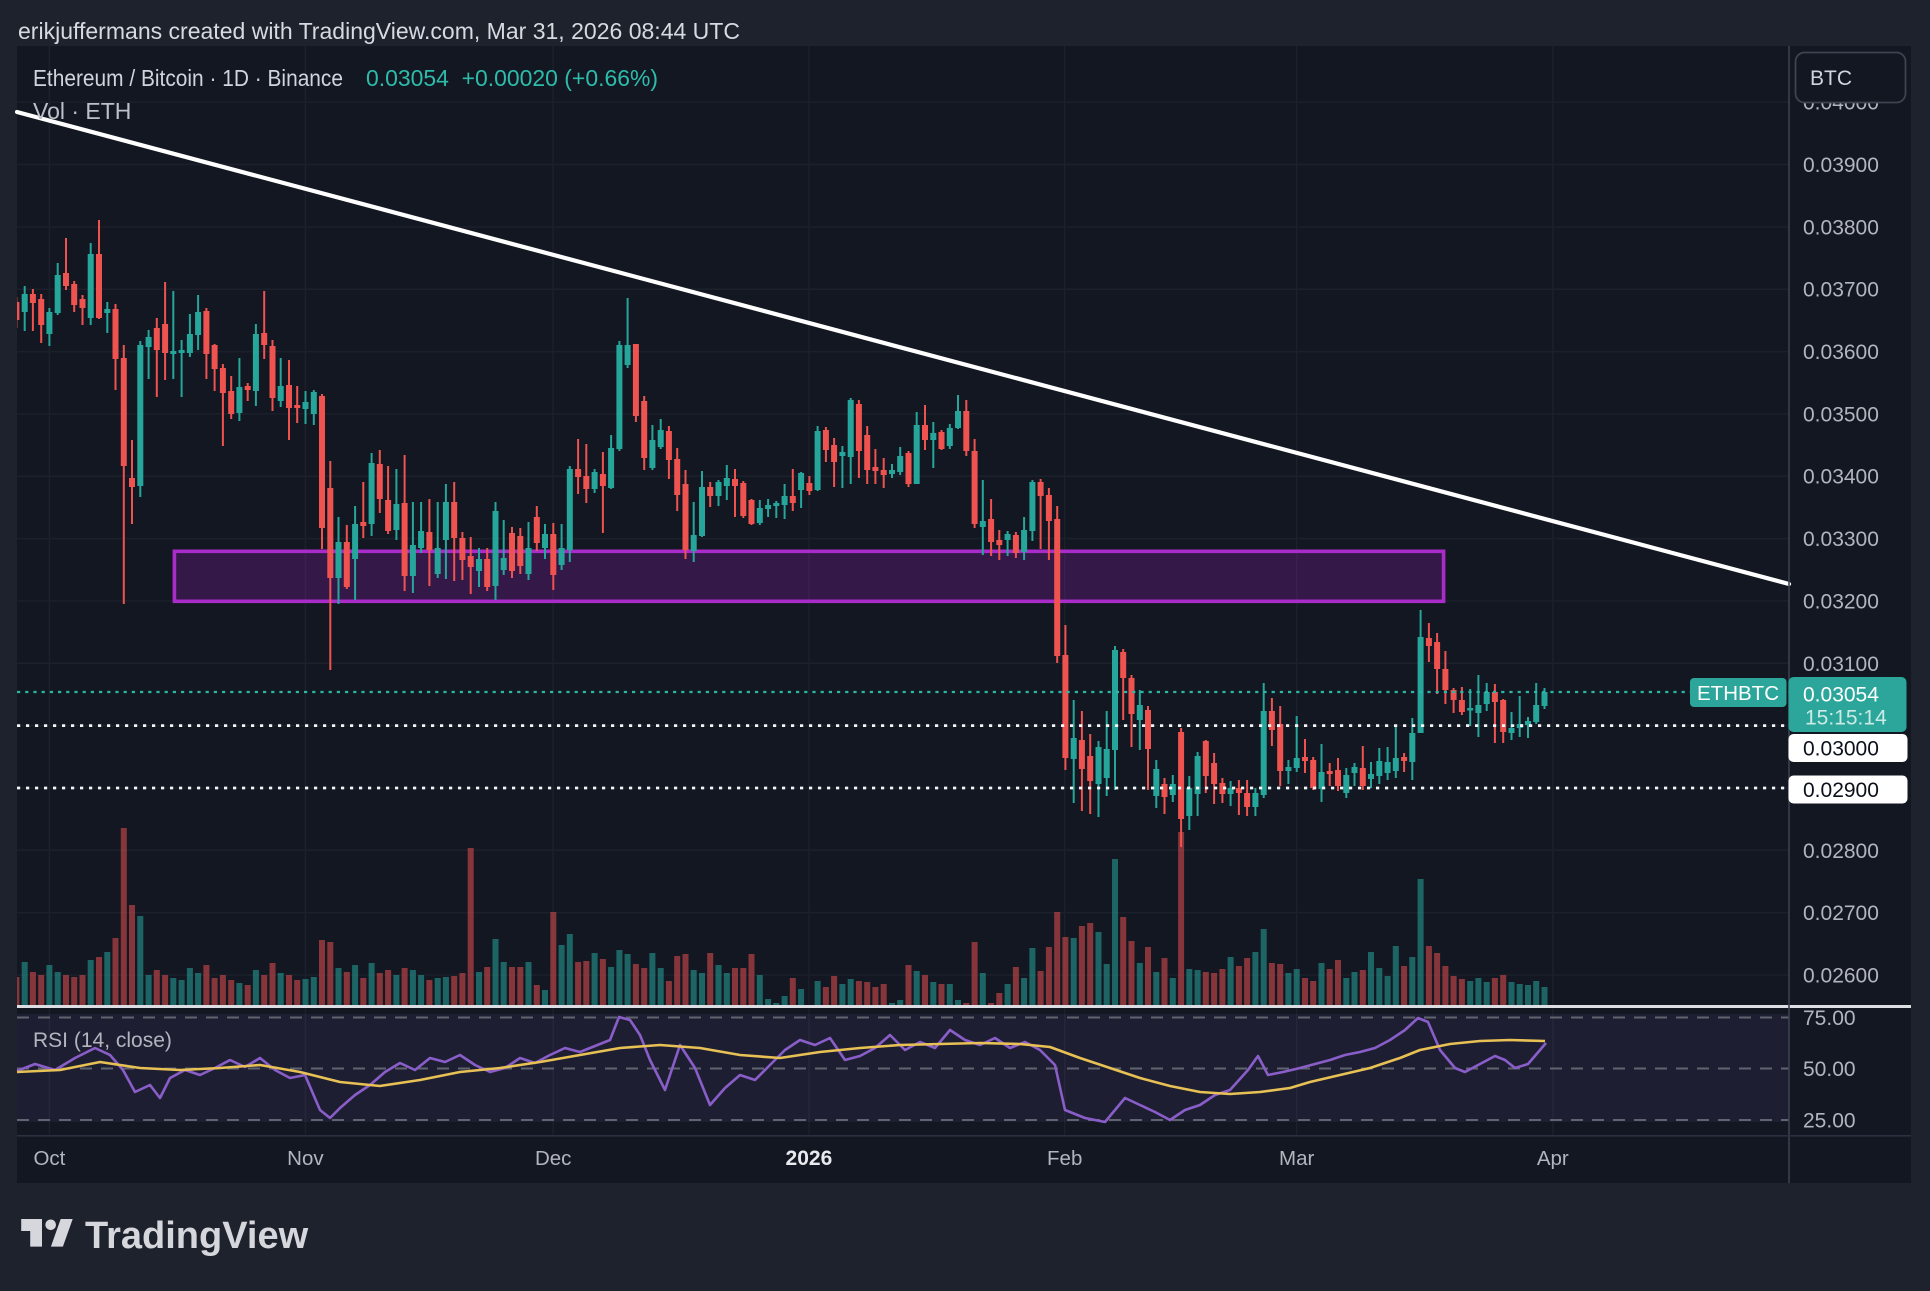 The height and width of the screenshot is (1291, 1930). What do you see at coordinates (1841, 695) in the screenshot?
I see `svg-text: 0.03054` at bounding box center [1841, 695].